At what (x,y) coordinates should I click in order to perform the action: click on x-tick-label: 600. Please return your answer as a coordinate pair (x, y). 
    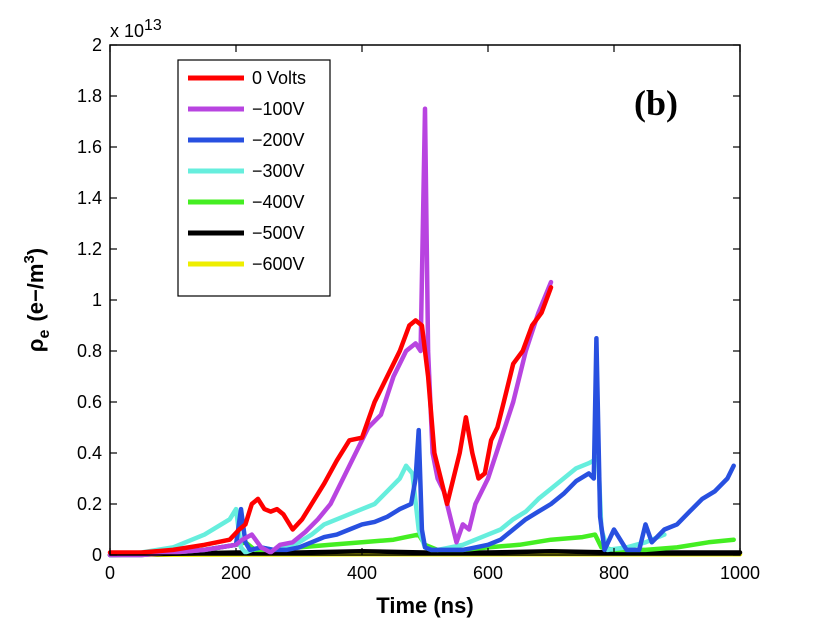
    Looking at the image, I should click on (488, 573).